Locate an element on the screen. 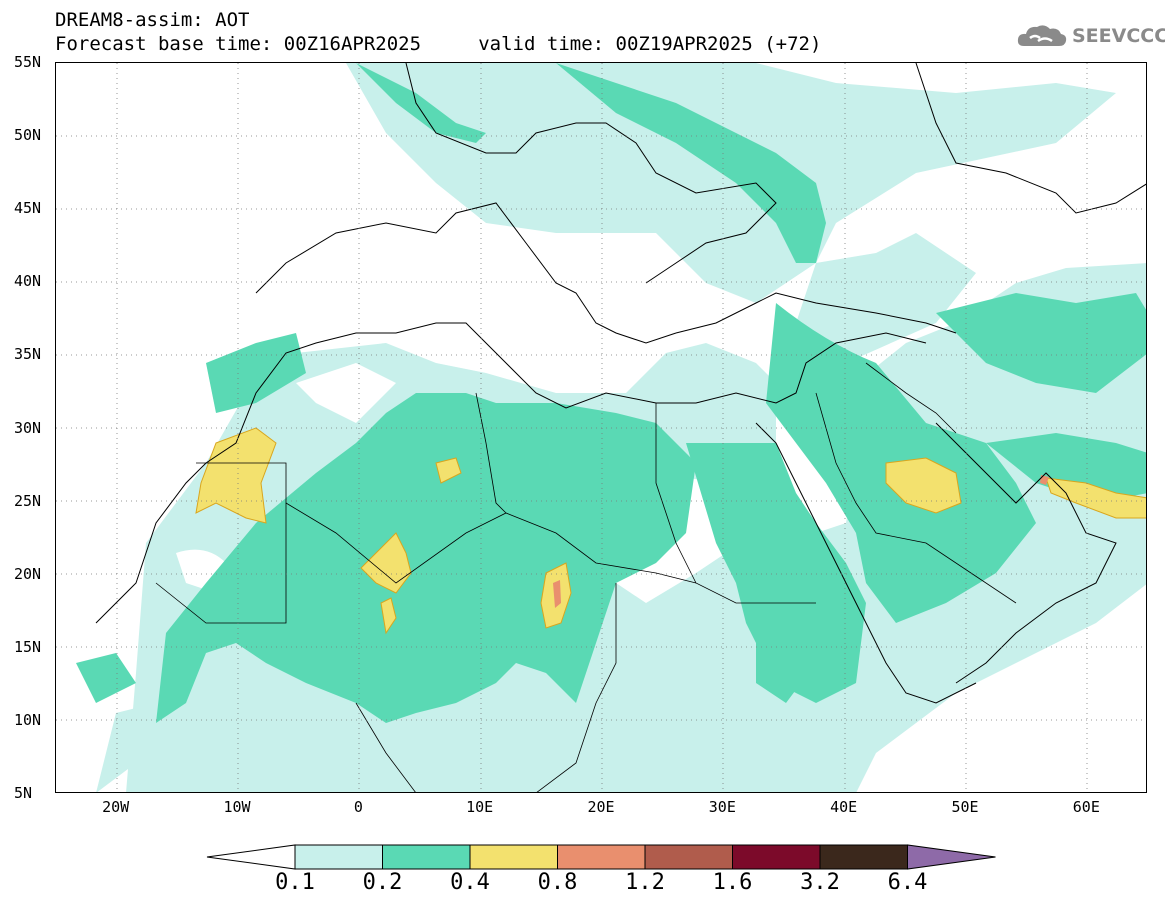 The image size is (1165, 905). colorbar-label: 0.4 is located at coordinates (470, 882).